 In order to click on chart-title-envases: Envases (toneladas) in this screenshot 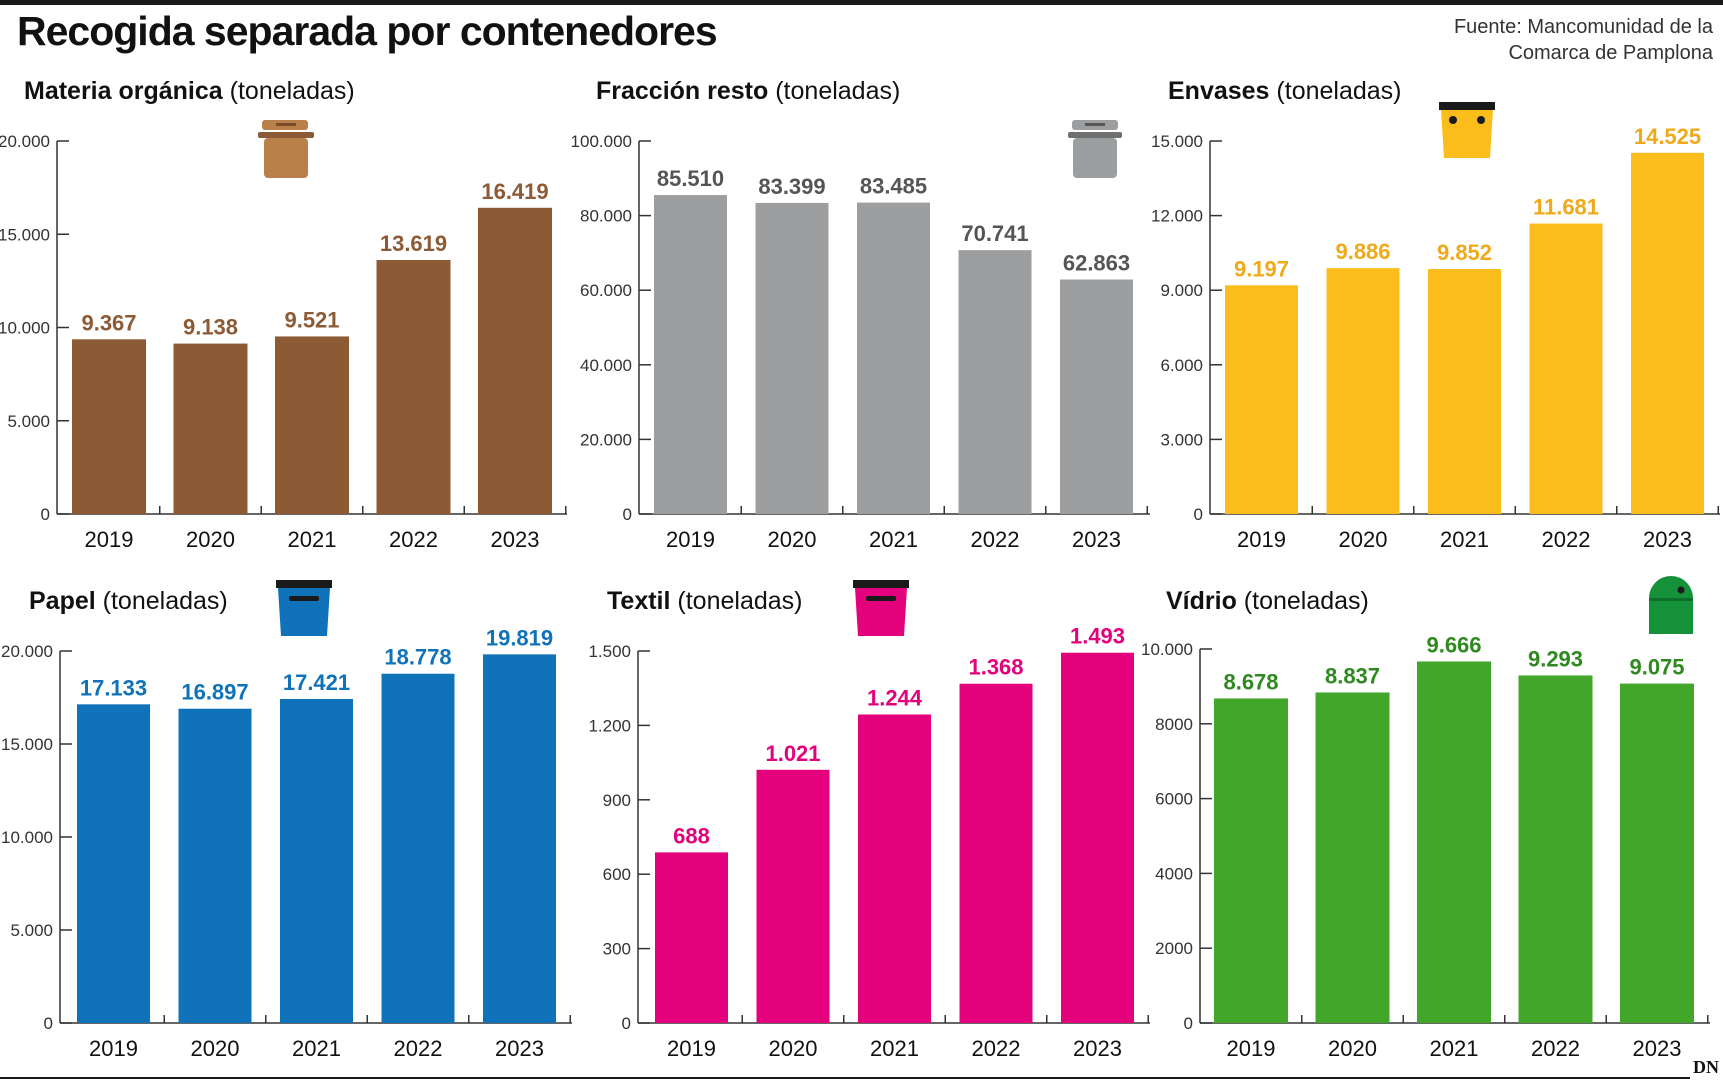, I will do `click(1285, 91)`.